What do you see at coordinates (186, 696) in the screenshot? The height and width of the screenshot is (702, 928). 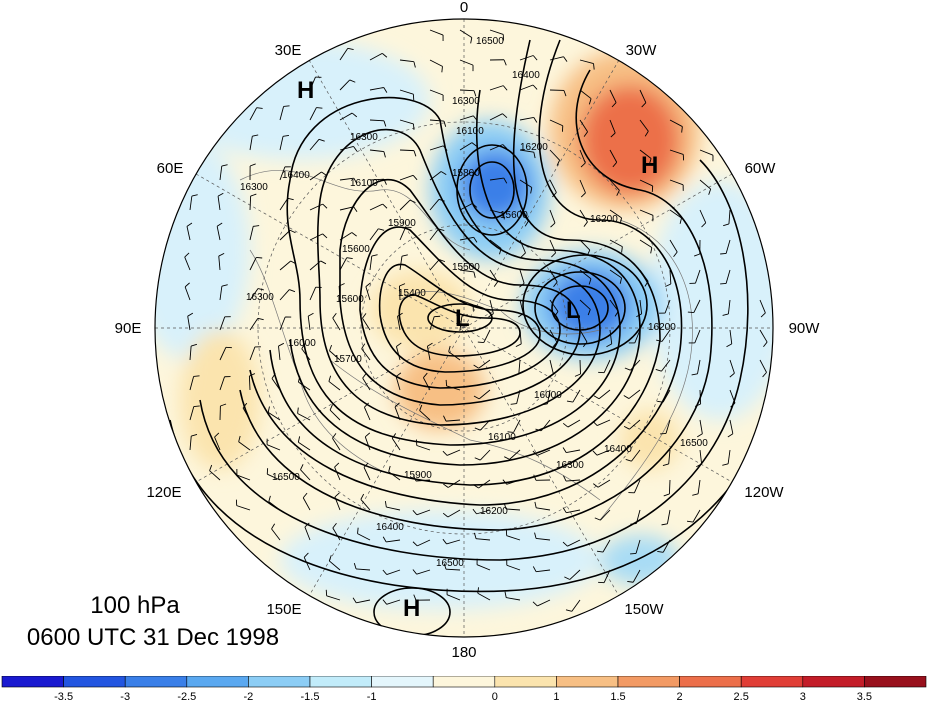 I see `colorbar-tick-label: -2.5` at bounding box center [186, 696].